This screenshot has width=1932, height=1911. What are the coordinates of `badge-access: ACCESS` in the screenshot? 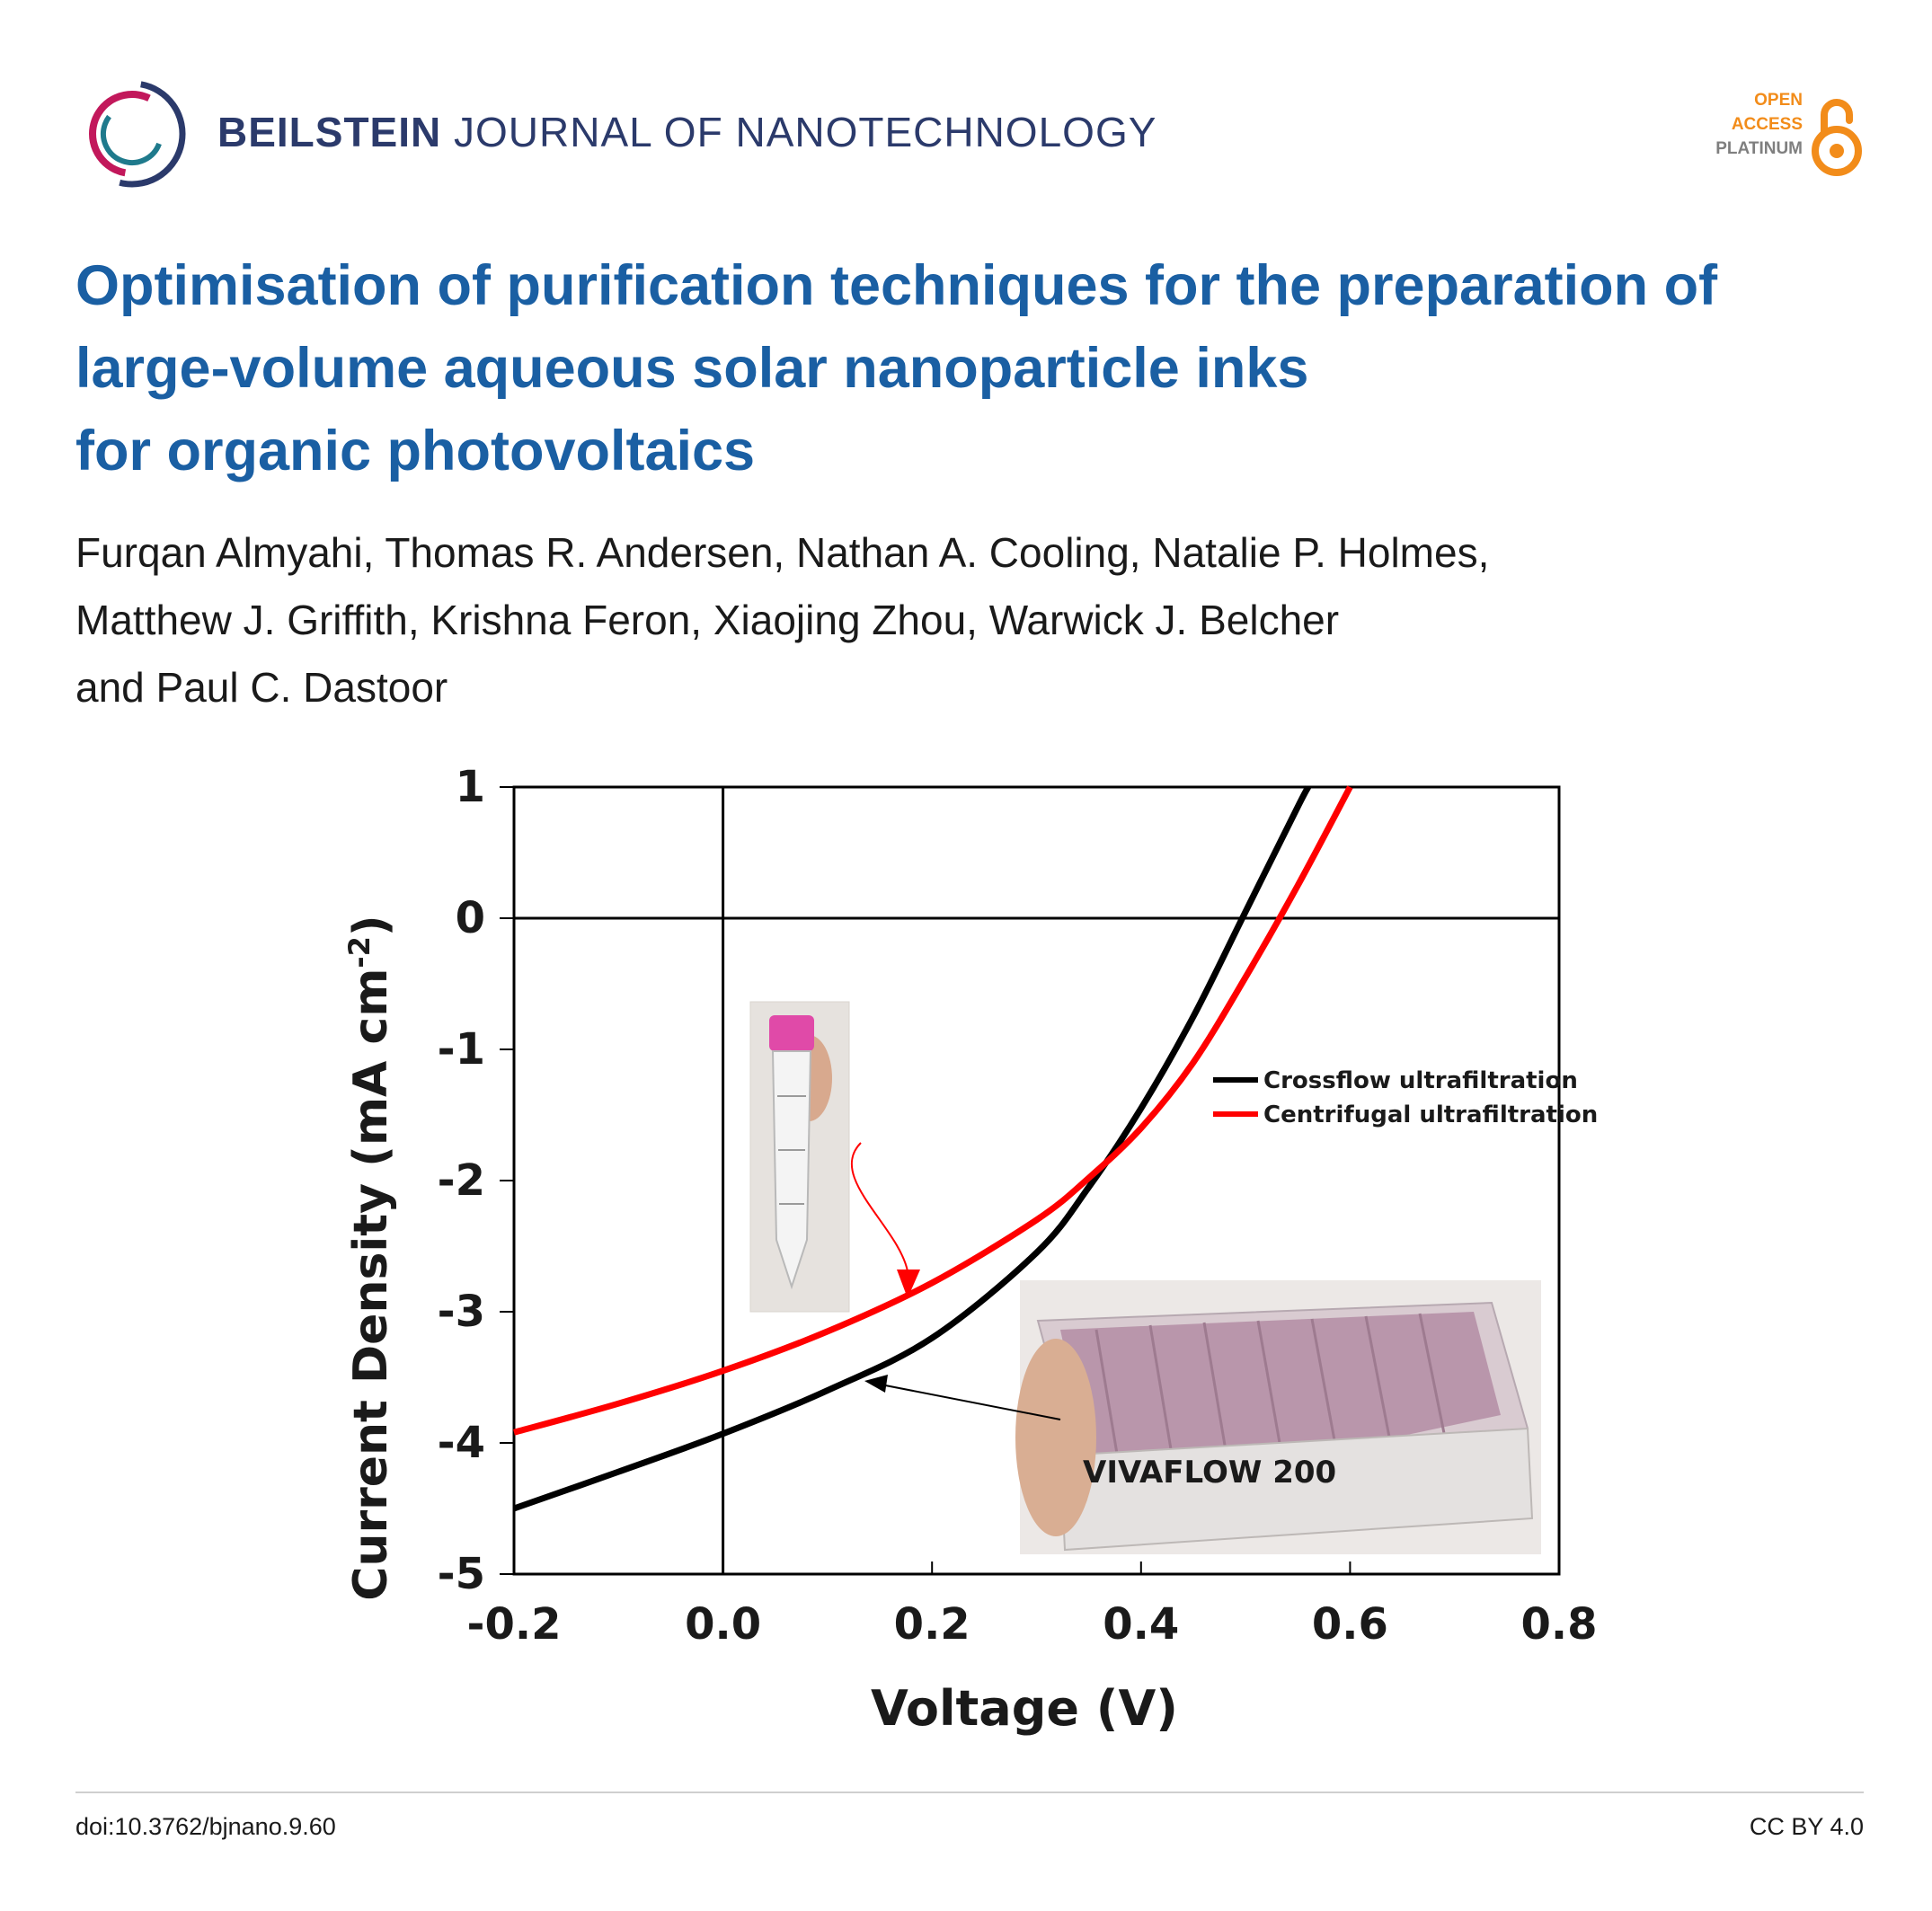 It's located at (1767, 124).